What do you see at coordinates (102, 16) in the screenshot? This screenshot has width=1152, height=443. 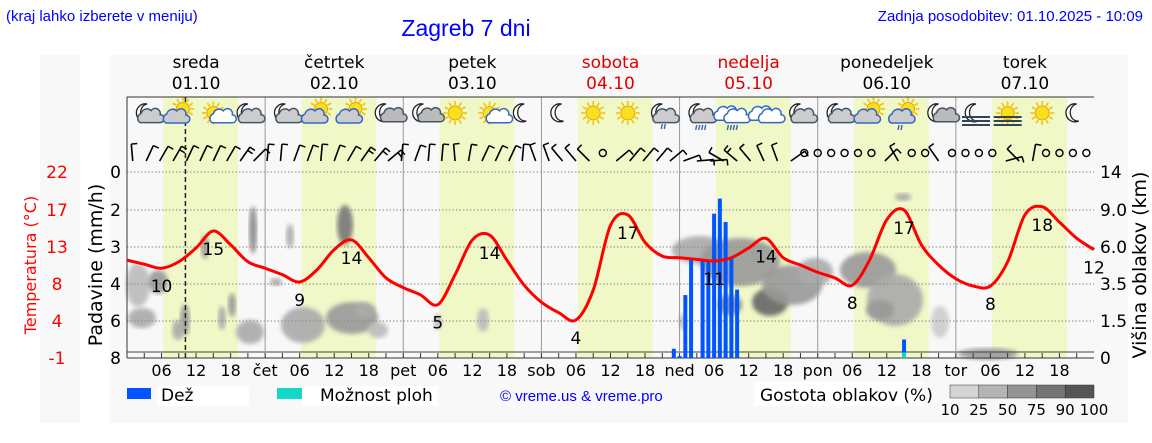 I see `location-hint: (kraj lahko izberete v meniju)` at bounding box center [102, 16].